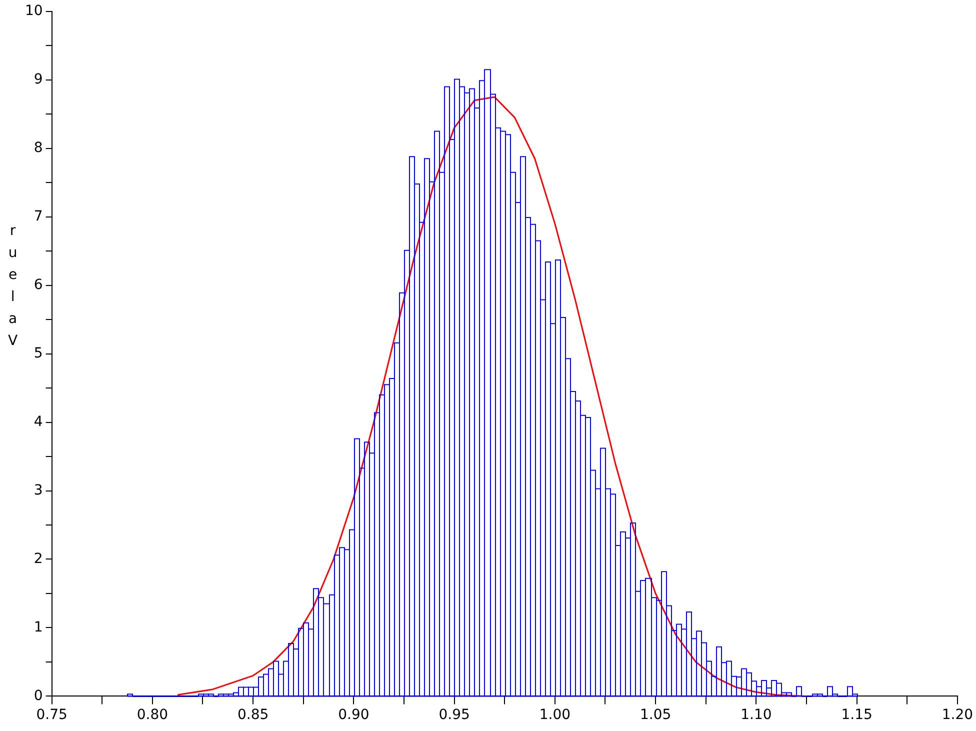 The width and height of the screenshot is (976, 731). What do you see at coordinates (38, 80) in the screenshot?
I see `y-tick-label: 9` at bounding box center [38, 80].